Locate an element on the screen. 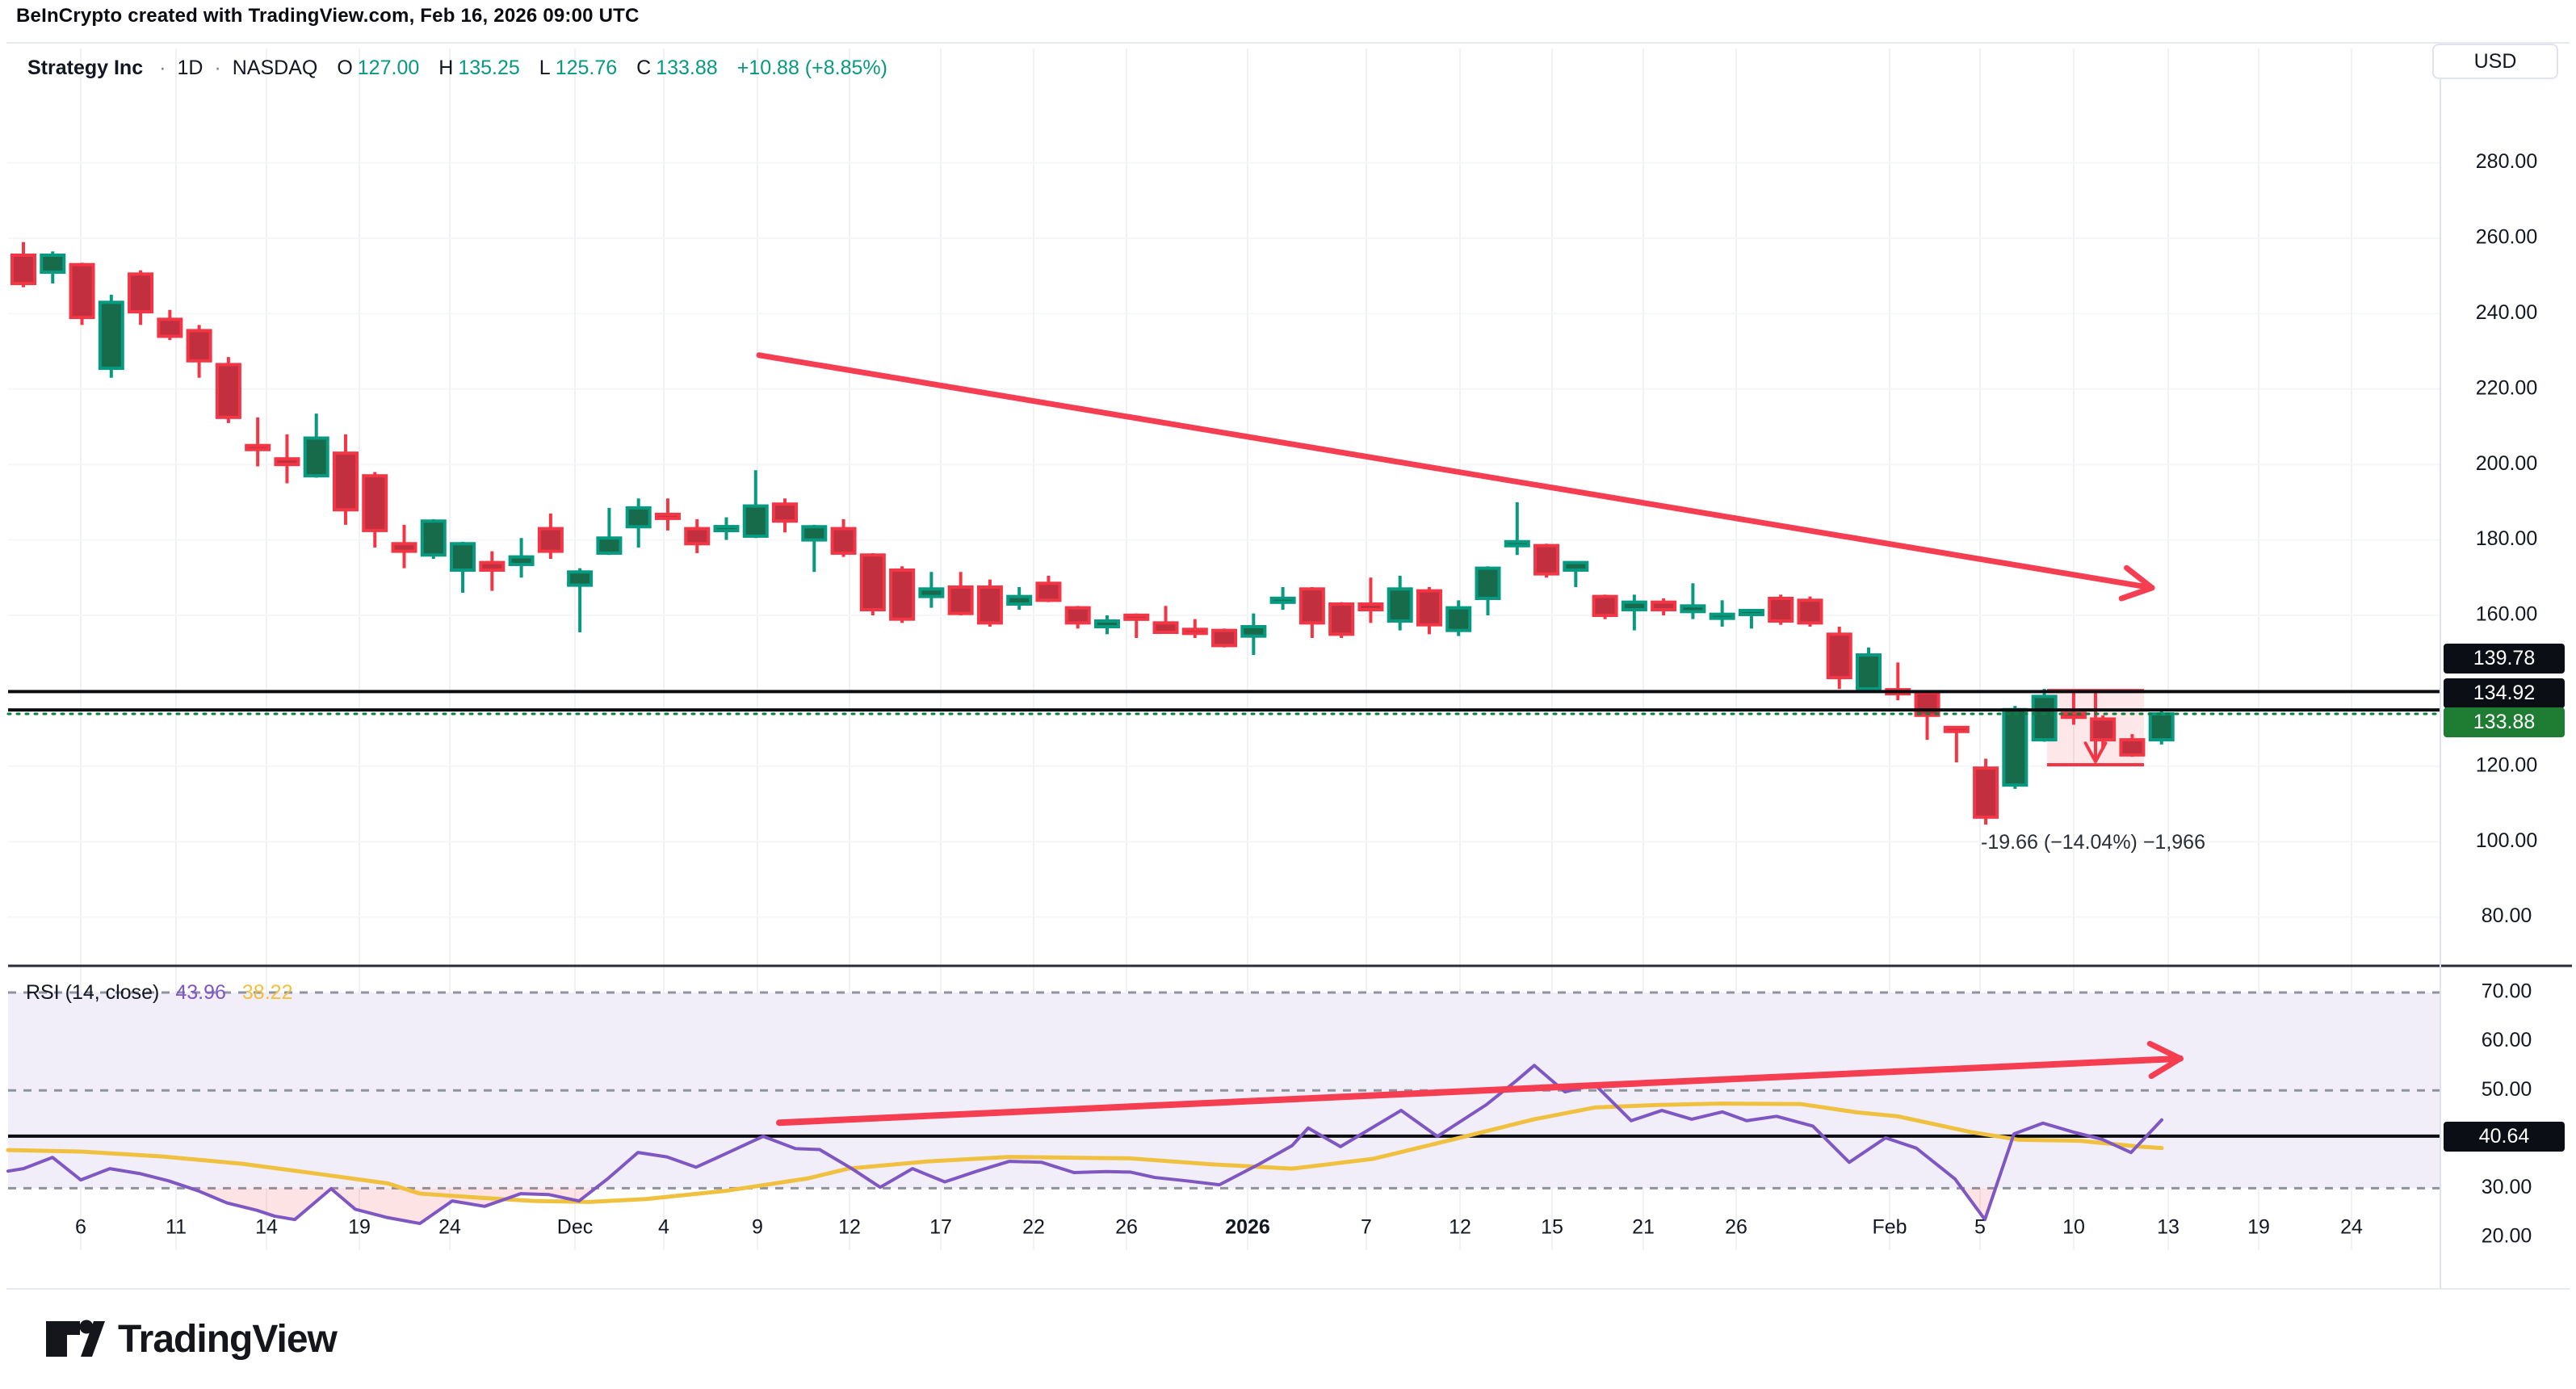  high-label: H is located at coordinates (446, 68).